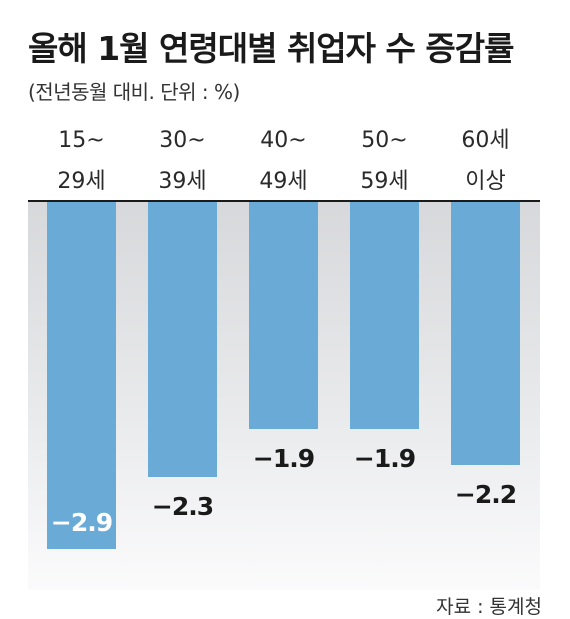  I want to click on x-tick-label-1-0: 30~, so click(182, 140).